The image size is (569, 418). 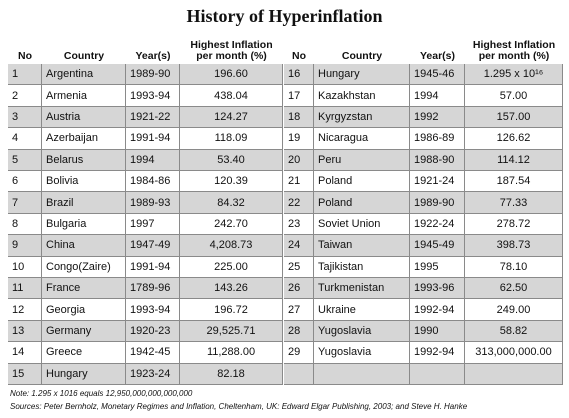 What do you see at coordinates (84, 96) in the screenshot?
I see `country-cell: Armenia` at bounding box center [84, 96].